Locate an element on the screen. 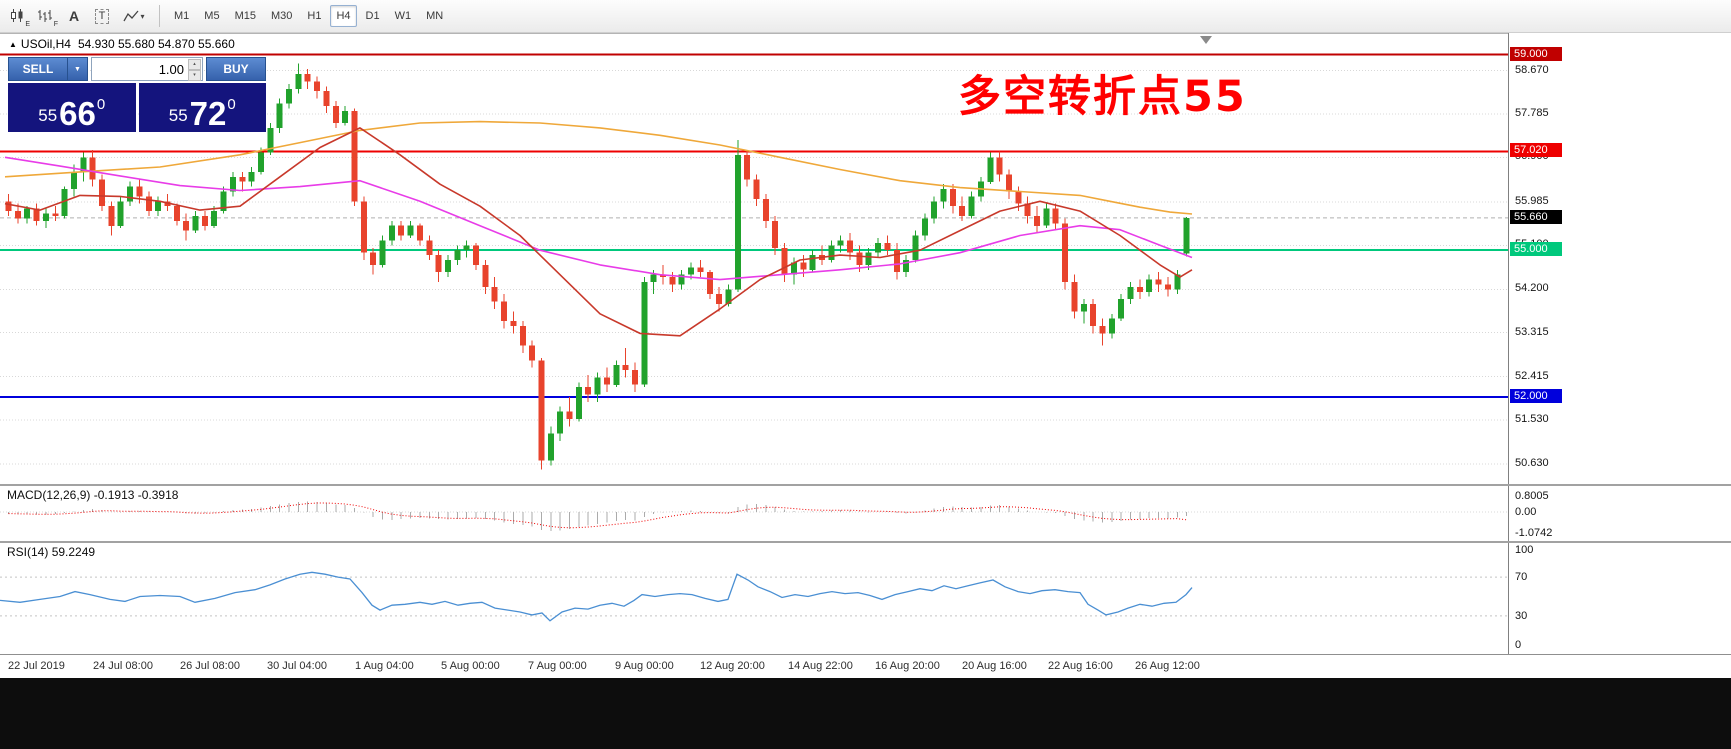 The height and width of the screenshot is (749, 1731). rsi-axis: 100 70 30 0 is located at coordinates (1619, 598).